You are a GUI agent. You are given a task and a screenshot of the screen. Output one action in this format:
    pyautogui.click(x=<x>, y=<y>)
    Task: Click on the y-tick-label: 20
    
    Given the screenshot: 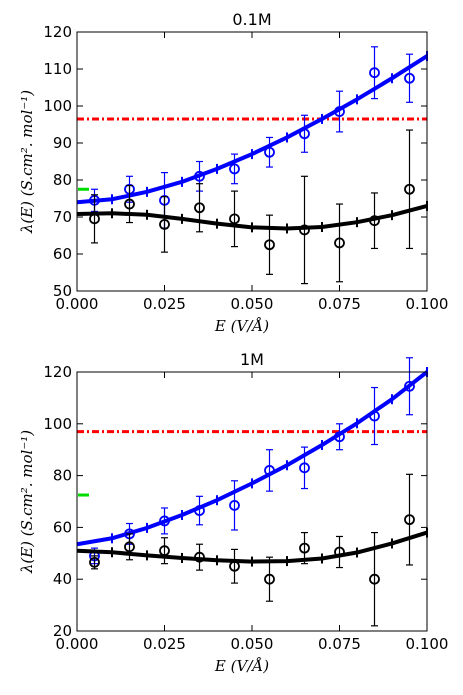 What is the action you would take?
    pyautogui.click(x=62, y=631)
    